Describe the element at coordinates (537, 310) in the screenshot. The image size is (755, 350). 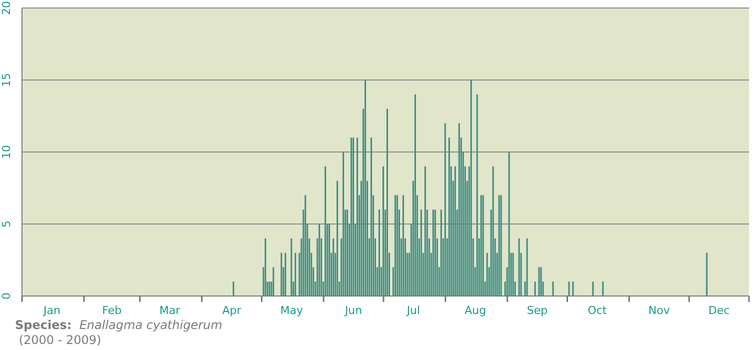
I see `x-tick-label: Sep` at that location.